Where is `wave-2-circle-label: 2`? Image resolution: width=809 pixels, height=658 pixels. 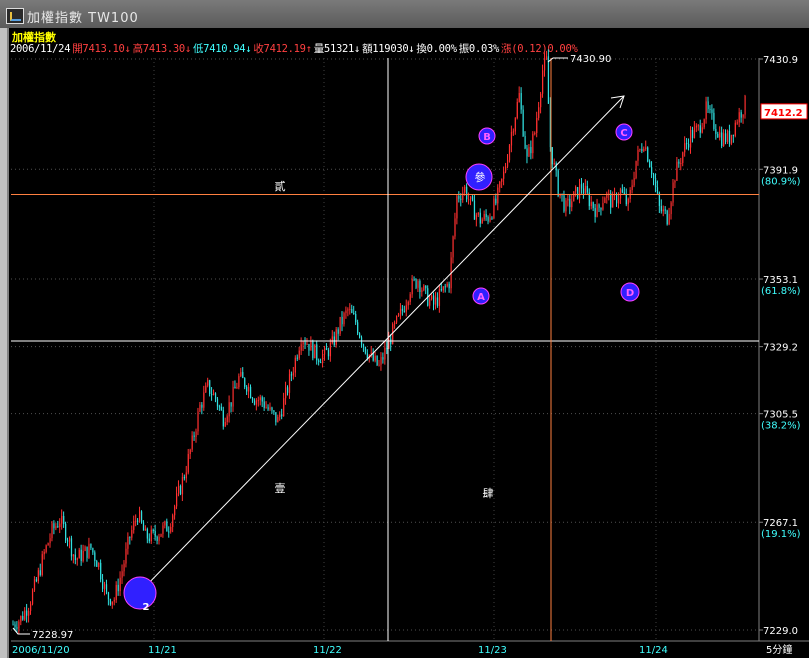
wave-2-circle-label: 2 is located at coordinates (146, 607).